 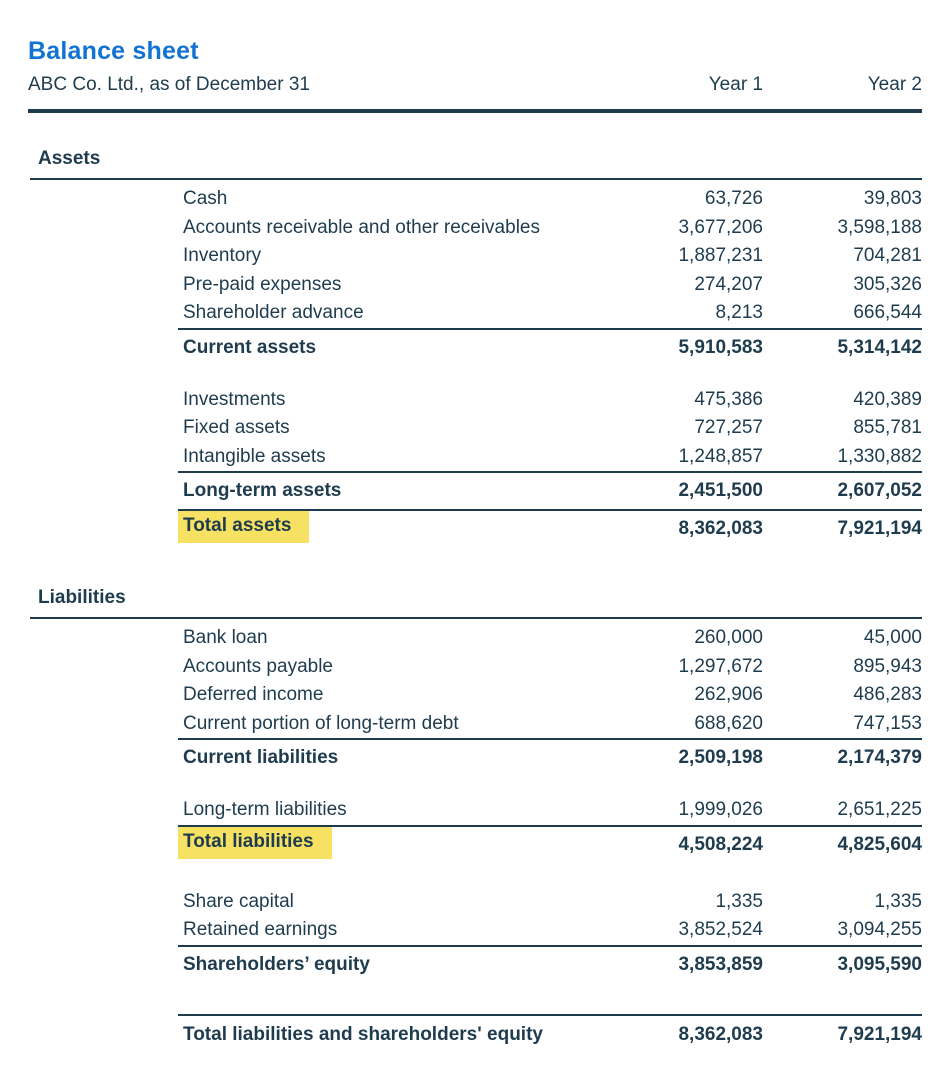 I want to click on section-heading-liabilities: Liabilities, so click(x=82, y=597).